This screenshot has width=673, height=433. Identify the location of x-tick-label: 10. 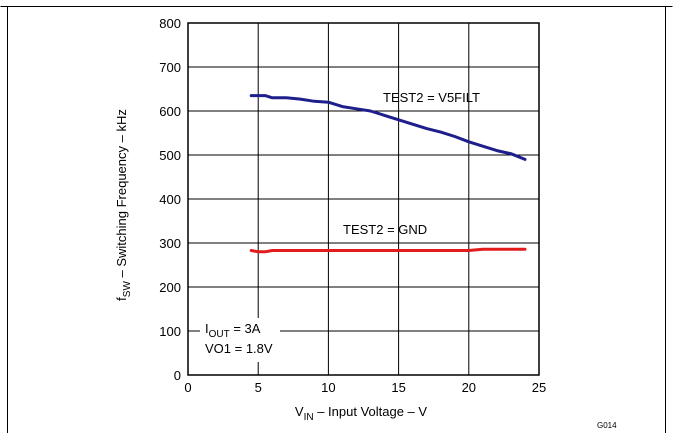
(328, 387).